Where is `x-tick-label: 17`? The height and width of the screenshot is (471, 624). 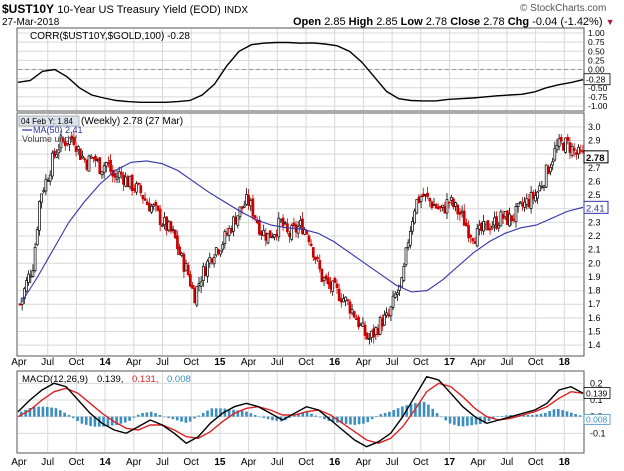 x-tick-label: 17 is located at coordinates (450, 362).